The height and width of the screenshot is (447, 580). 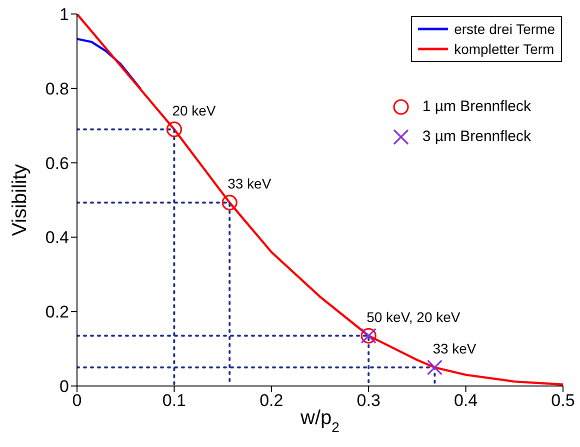 I want to click on y-axis-title: Visibility, so click(x=20, y=200).